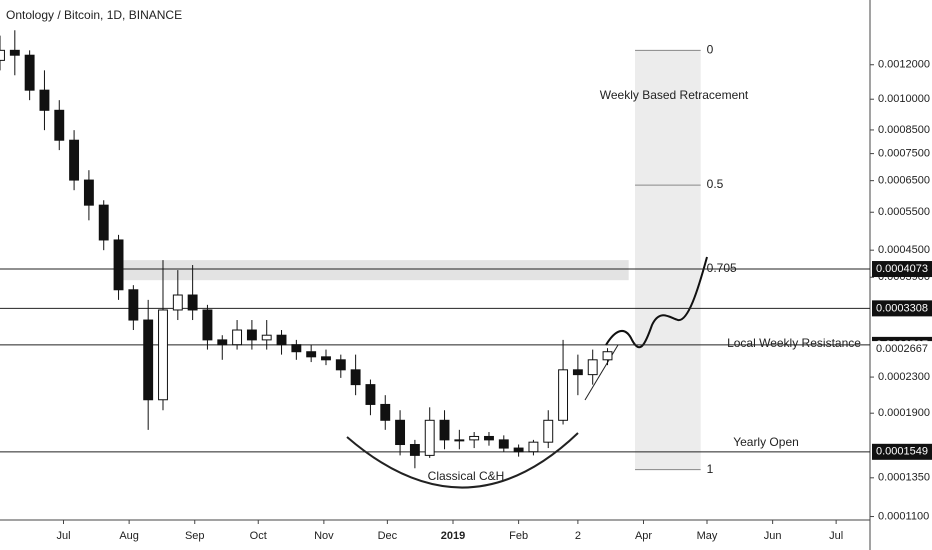  What do you see at coordinates (904, 65) in the screenshot?
I see `y-tick-label: 0.0012000` at bounding box center [904, 65].